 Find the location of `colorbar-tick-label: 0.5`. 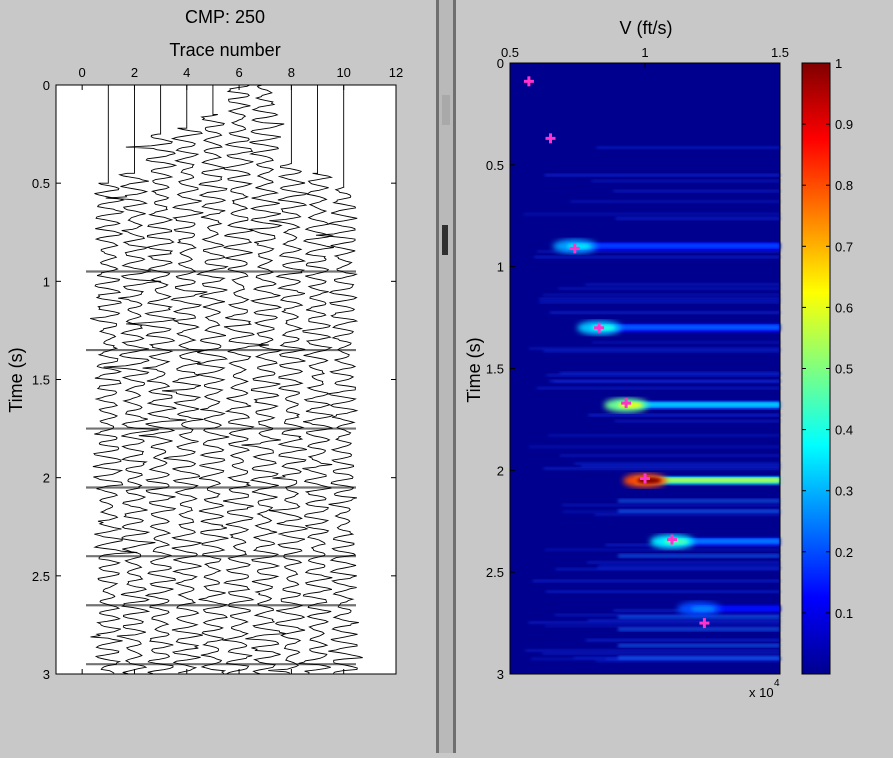

colorbar-tick-label: 0.5 is located at coordinates (844, 369).